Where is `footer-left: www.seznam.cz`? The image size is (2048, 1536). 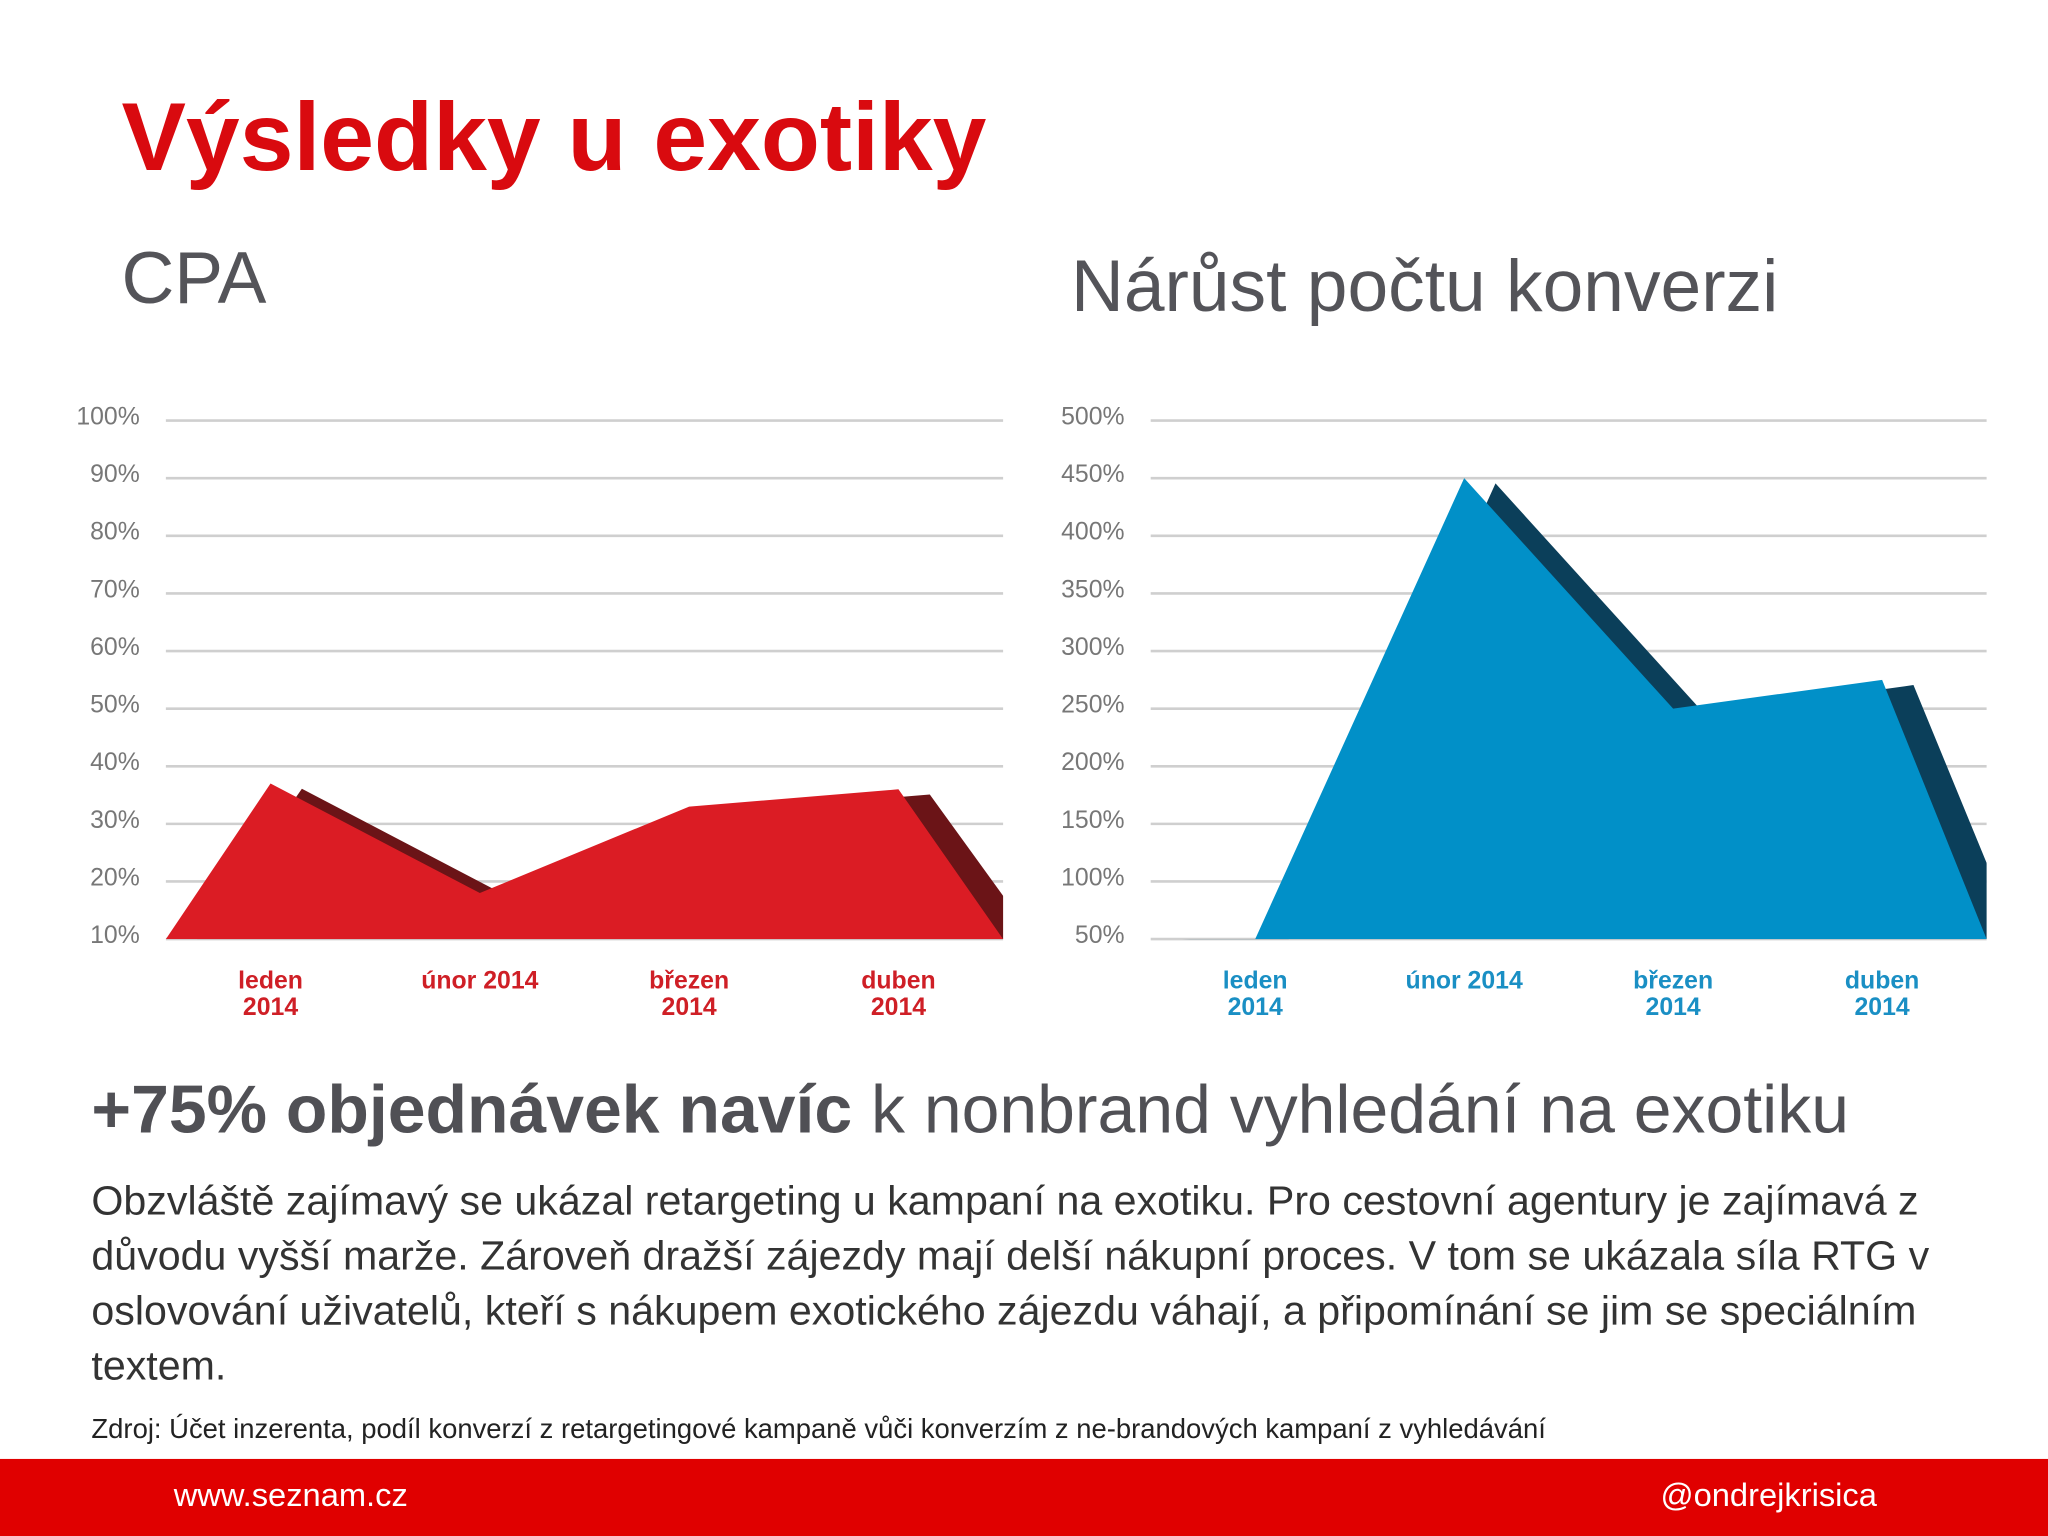 footer-left: www.seznam.cz is located at coordinates (290, 1495).